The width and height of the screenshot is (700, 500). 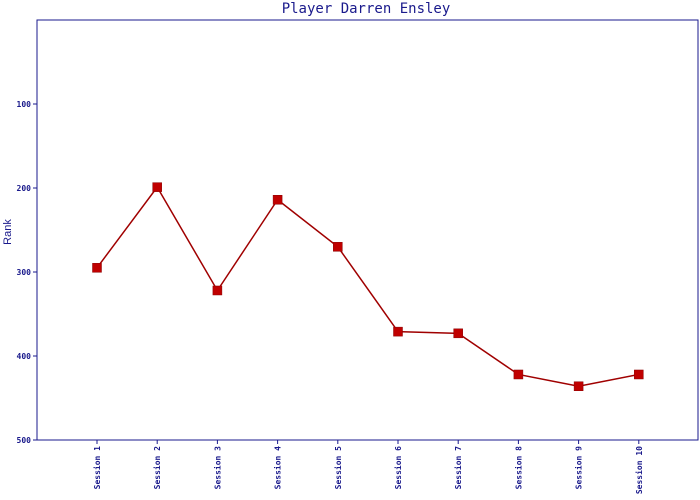 I want to click on x-tick-label: Session 8, so click(x=518, y=468).